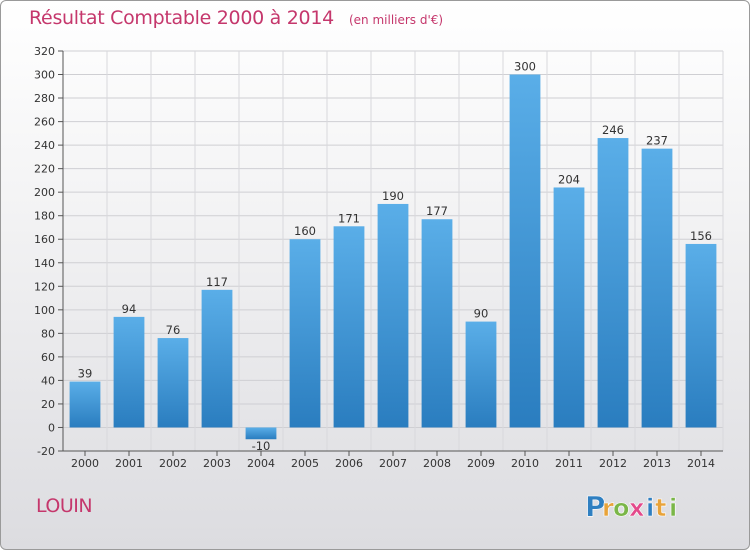 This screenshot has width=750, height=550. What do you see at coordinates (48, 333) in the screenshot?
I see `y-tick-label: 80` at bounding box center [48, 333].